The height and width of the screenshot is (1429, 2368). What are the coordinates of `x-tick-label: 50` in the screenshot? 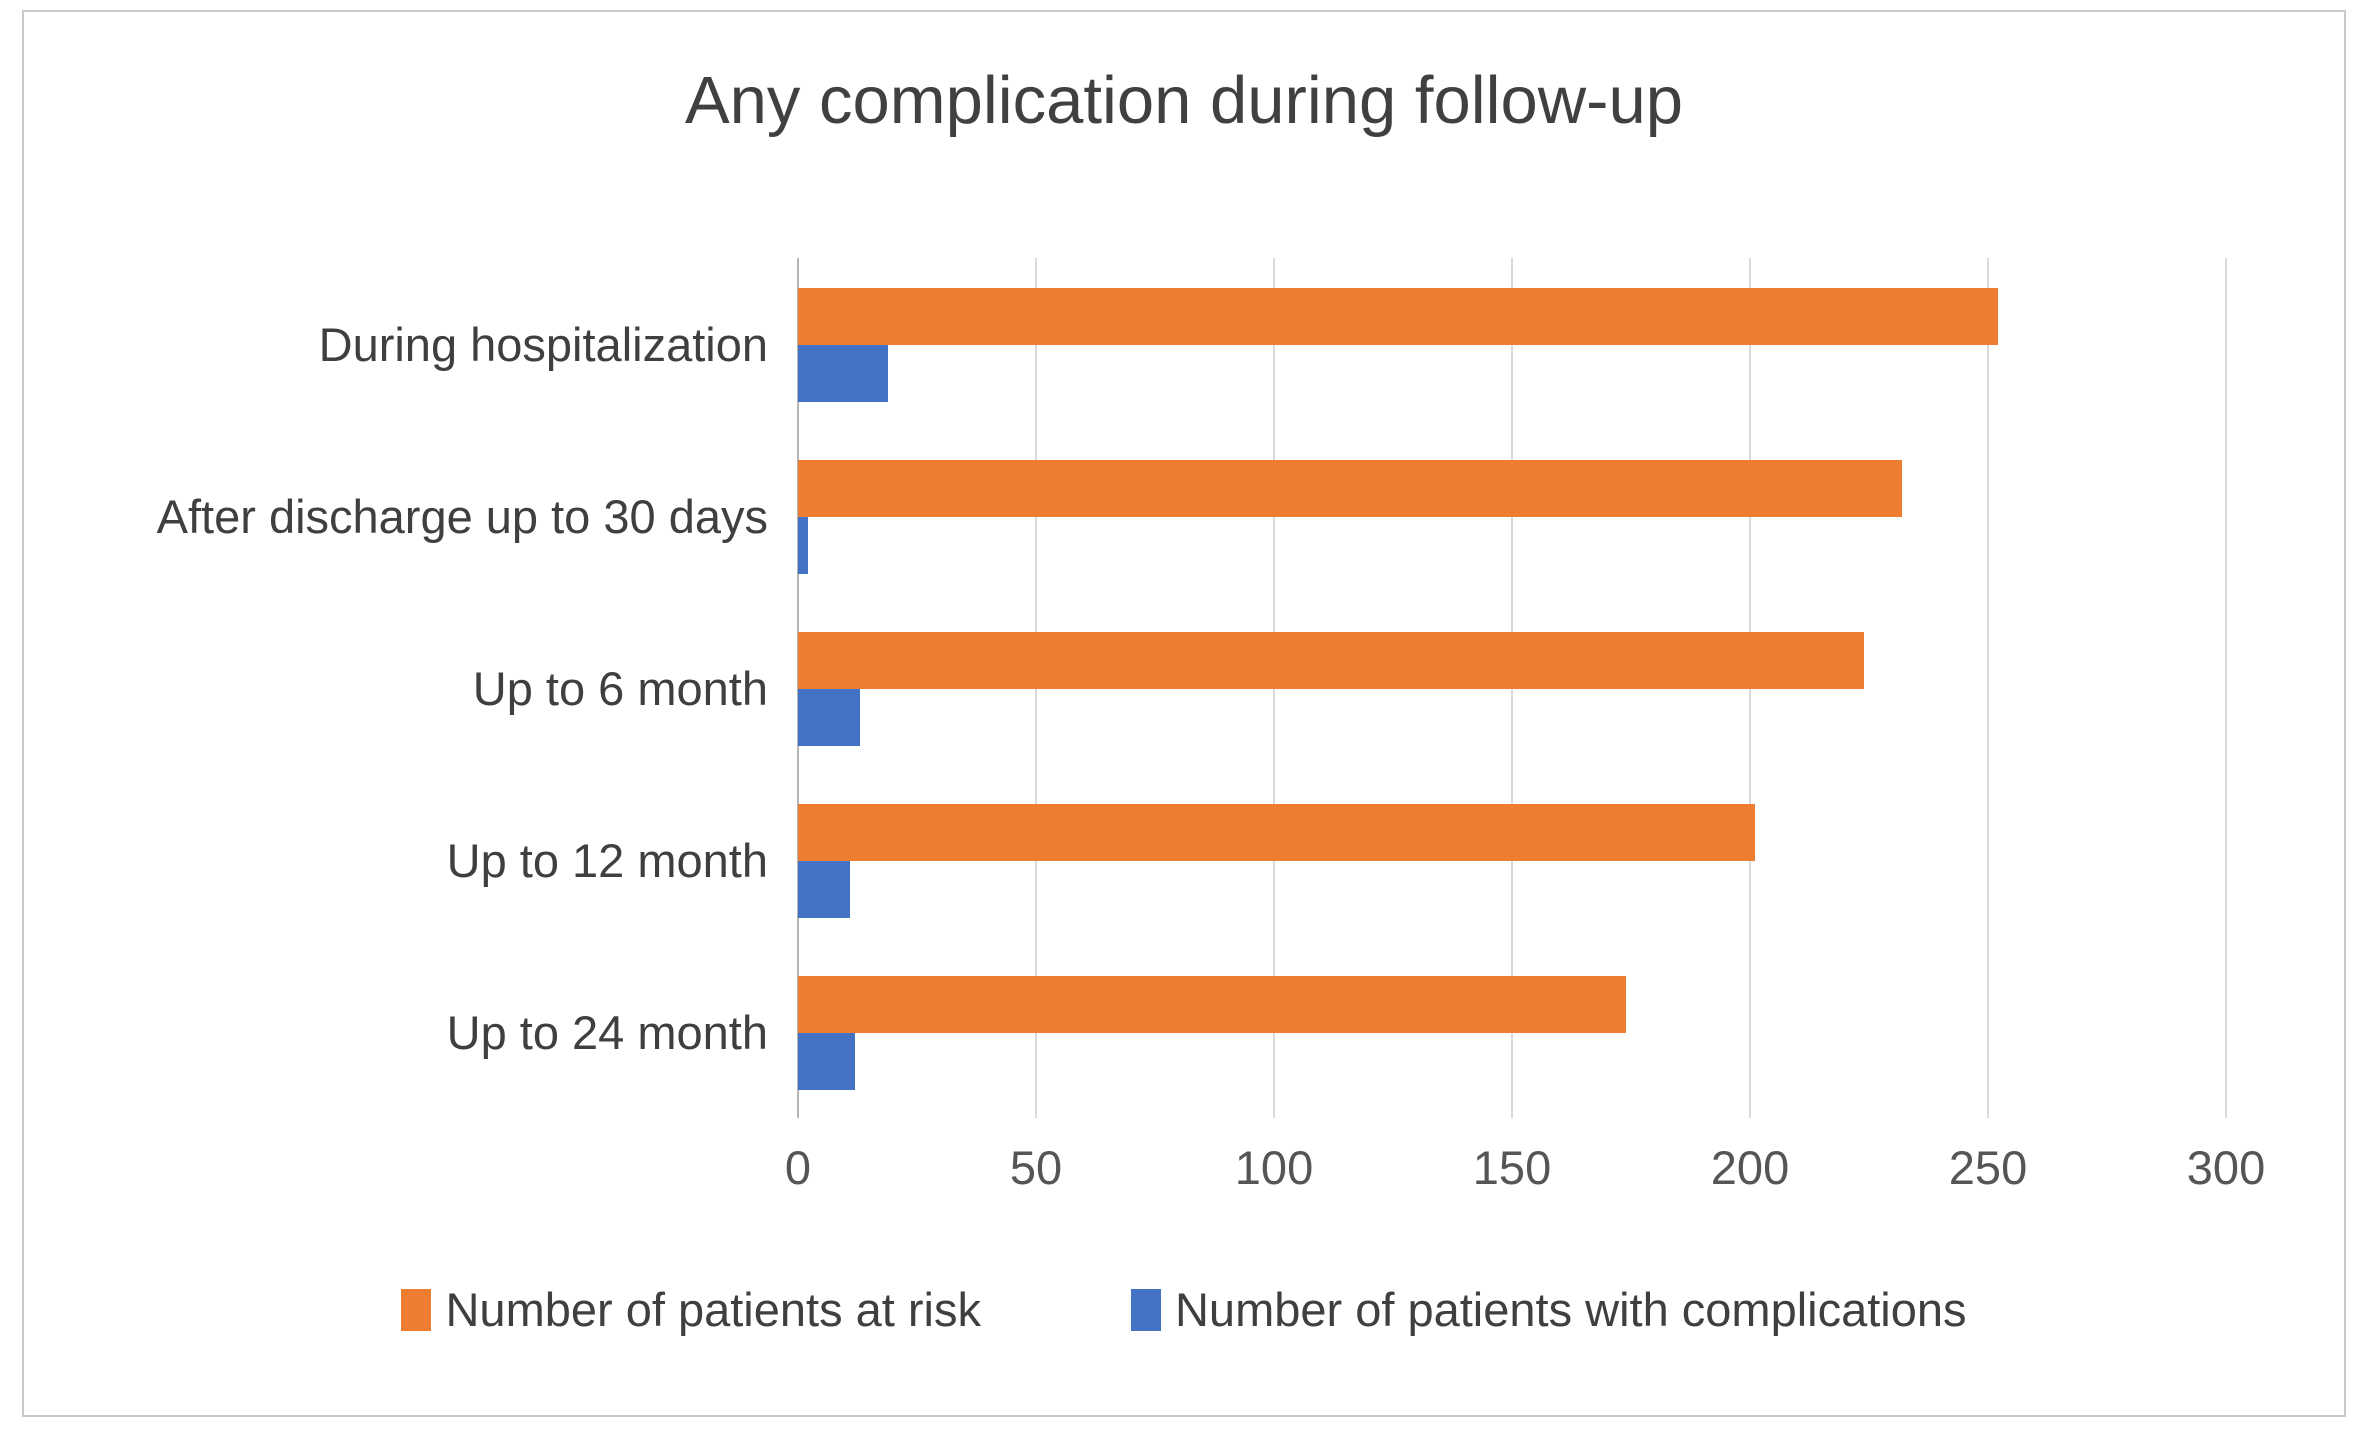 It's located at (1036, 1167).